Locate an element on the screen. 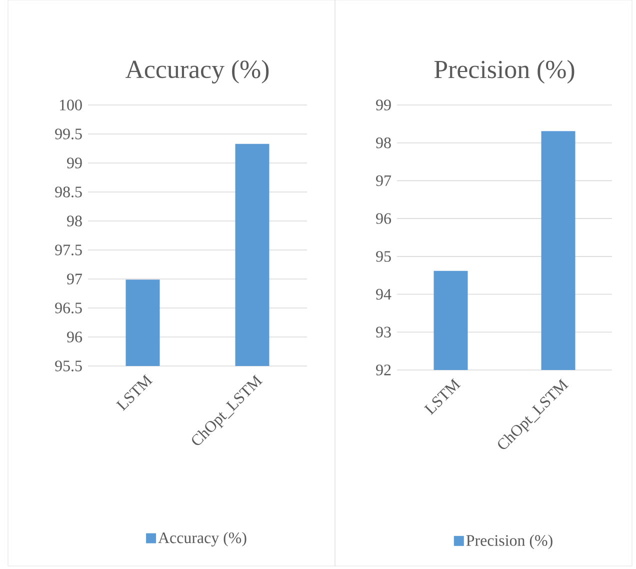  y-tick-label: 95.5 is located at coordinates (68, 366).